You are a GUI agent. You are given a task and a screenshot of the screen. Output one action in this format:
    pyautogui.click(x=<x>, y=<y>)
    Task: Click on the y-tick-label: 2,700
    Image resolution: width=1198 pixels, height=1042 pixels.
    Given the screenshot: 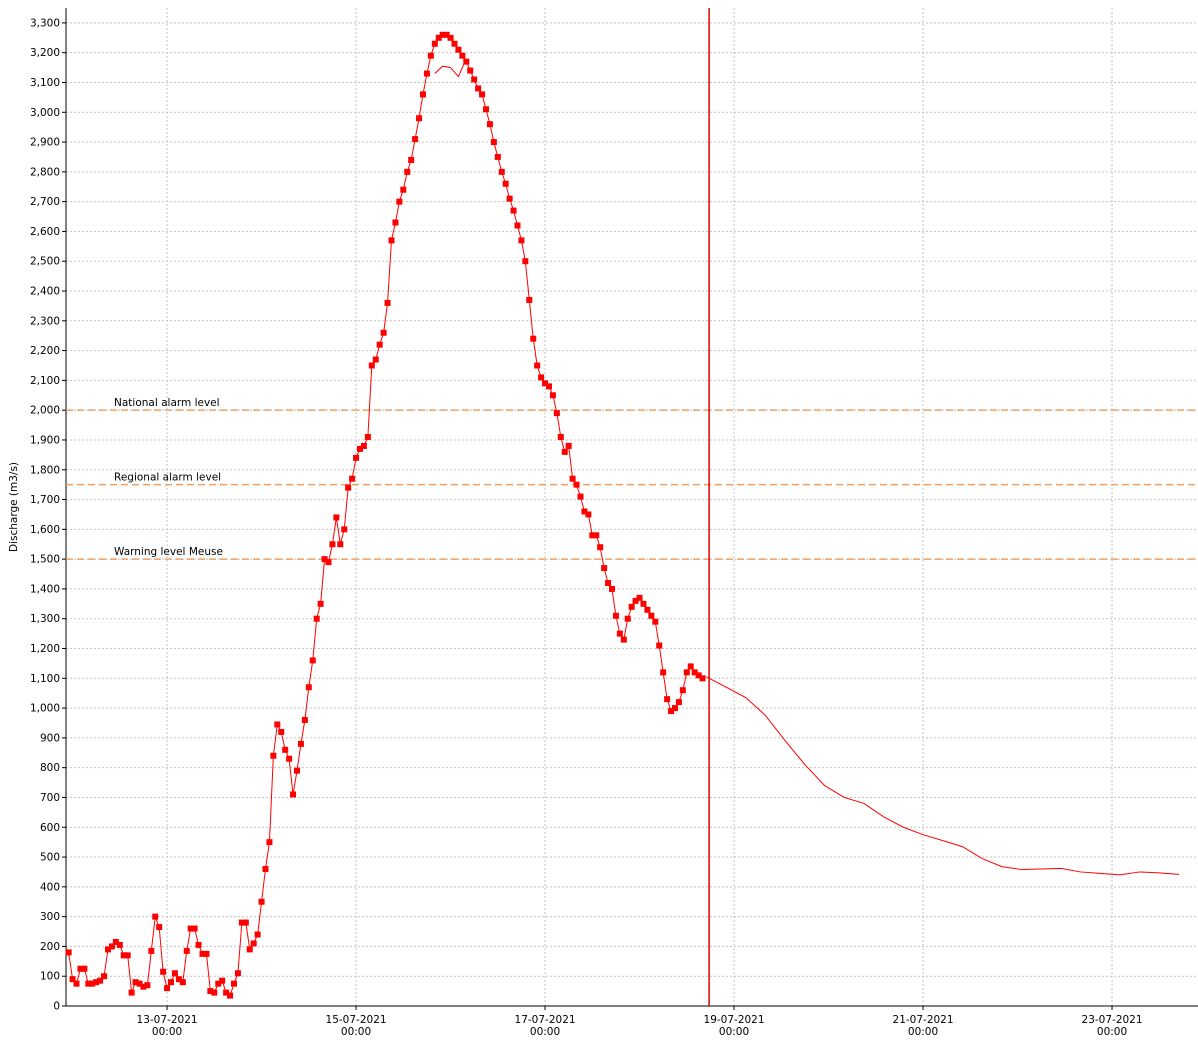 What is the action you would take?
    pyautogui.click(x=45, y=202)
    